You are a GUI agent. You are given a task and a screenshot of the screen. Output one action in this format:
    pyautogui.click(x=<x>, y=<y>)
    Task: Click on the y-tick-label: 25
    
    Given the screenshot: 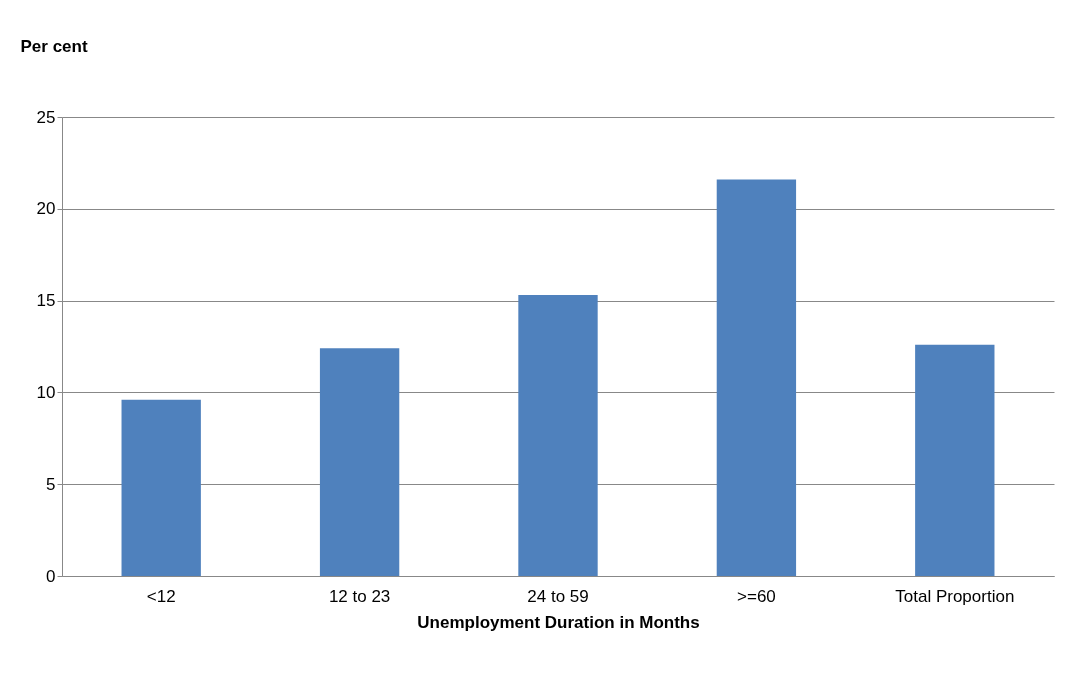 What is the action you would take?
    pyautogui.click(x=46, y=117)
    